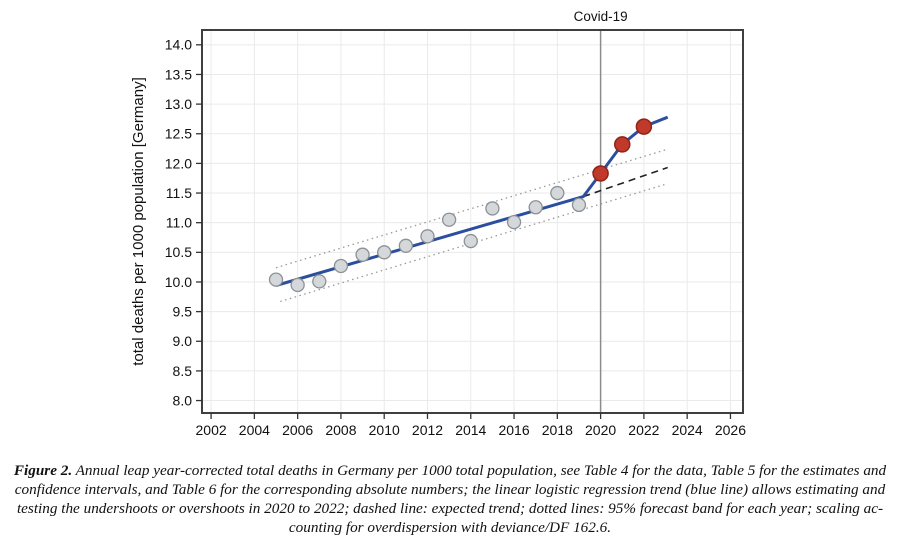 This screenshot has height=547, width=900. Describe the element at coordinates (183, 341) in the screenshot. I see `y-tick-label: 9.0` at that location.